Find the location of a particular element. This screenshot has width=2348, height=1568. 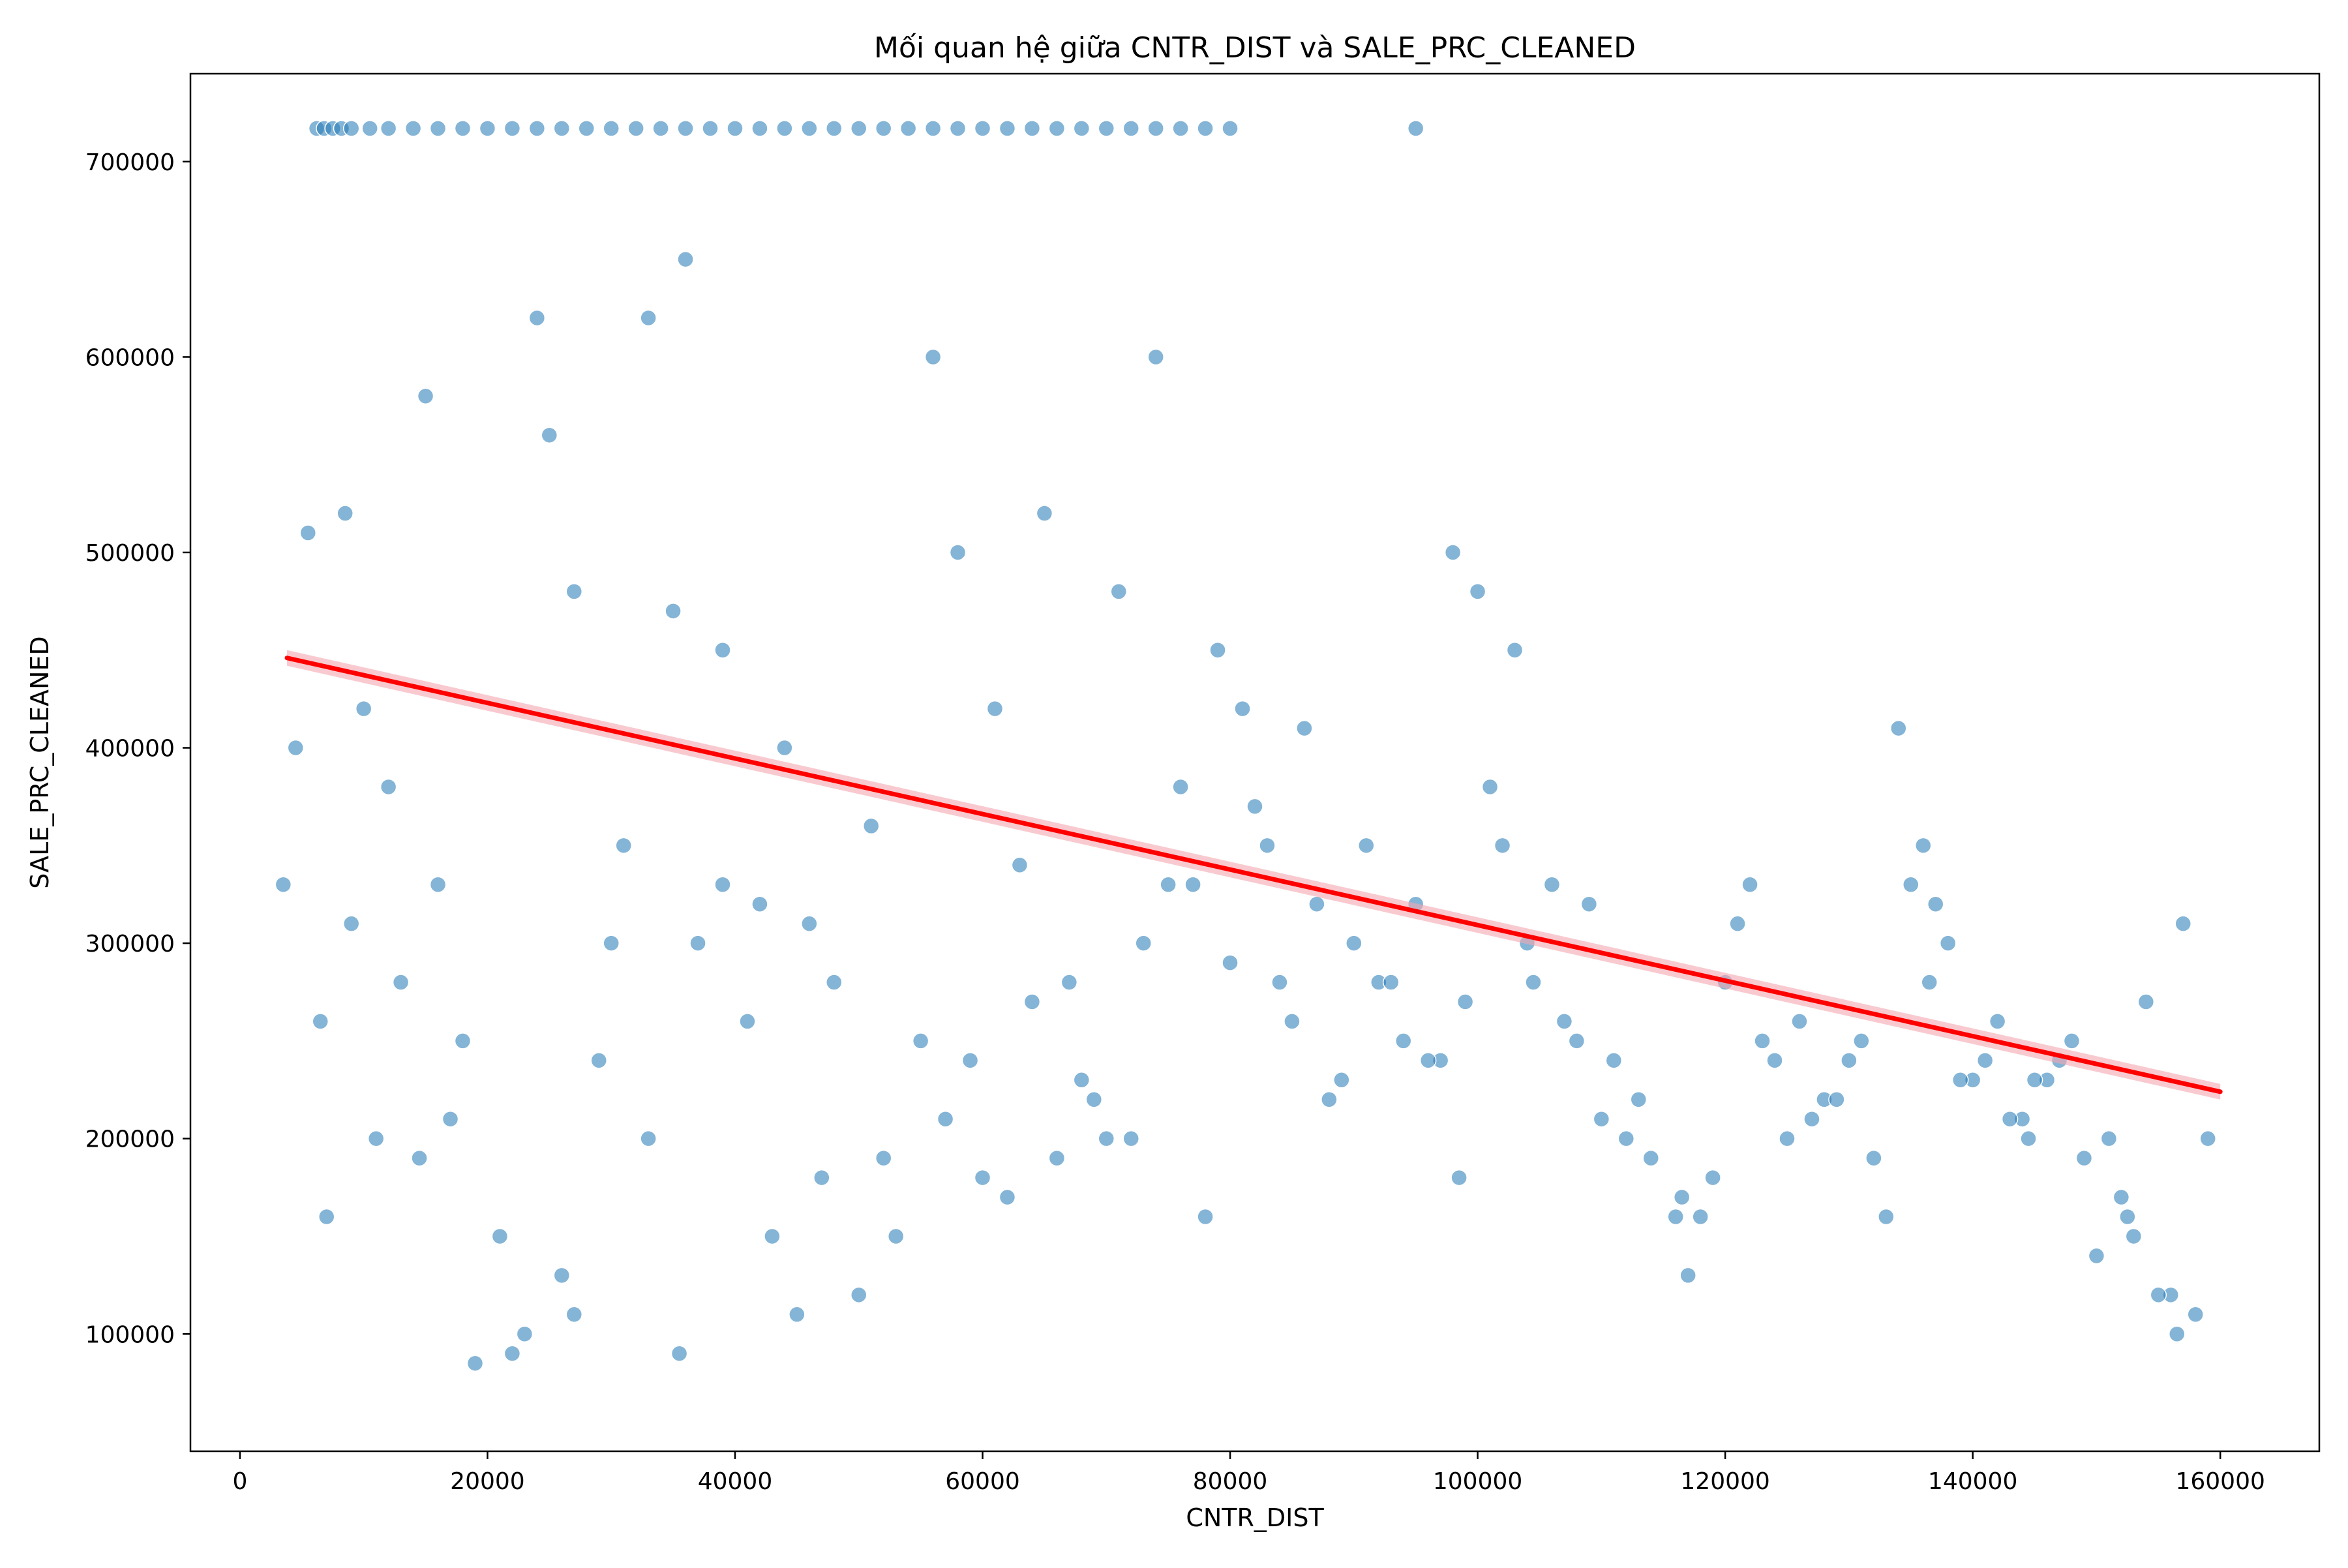

x-tick-label: 100000 is located at coordinates (1477, 1481).